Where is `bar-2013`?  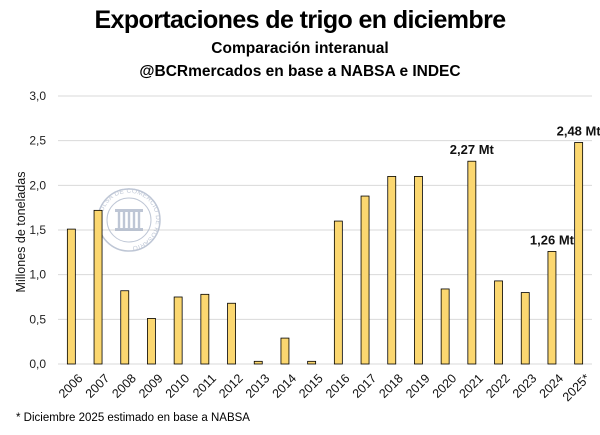
bar-2013 is located at coordinates (258, 362).